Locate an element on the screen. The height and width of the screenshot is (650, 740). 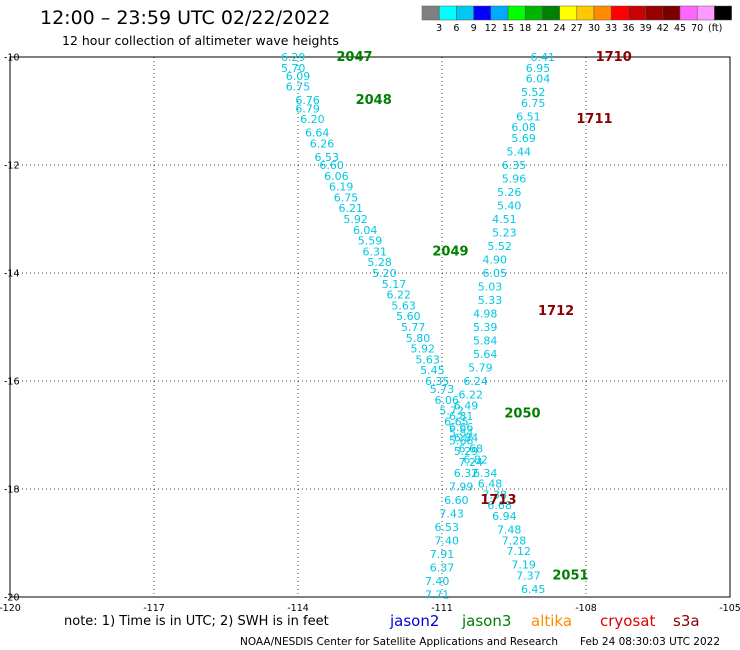
swh-value-label: 7.24 is located at coordinates (471, 462).